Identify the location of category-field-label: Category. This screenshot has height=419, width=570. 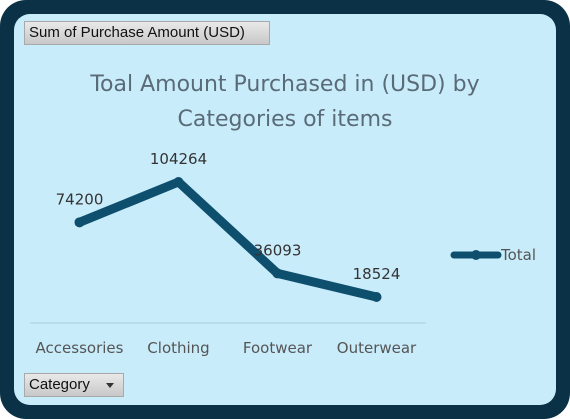
(59, 384).